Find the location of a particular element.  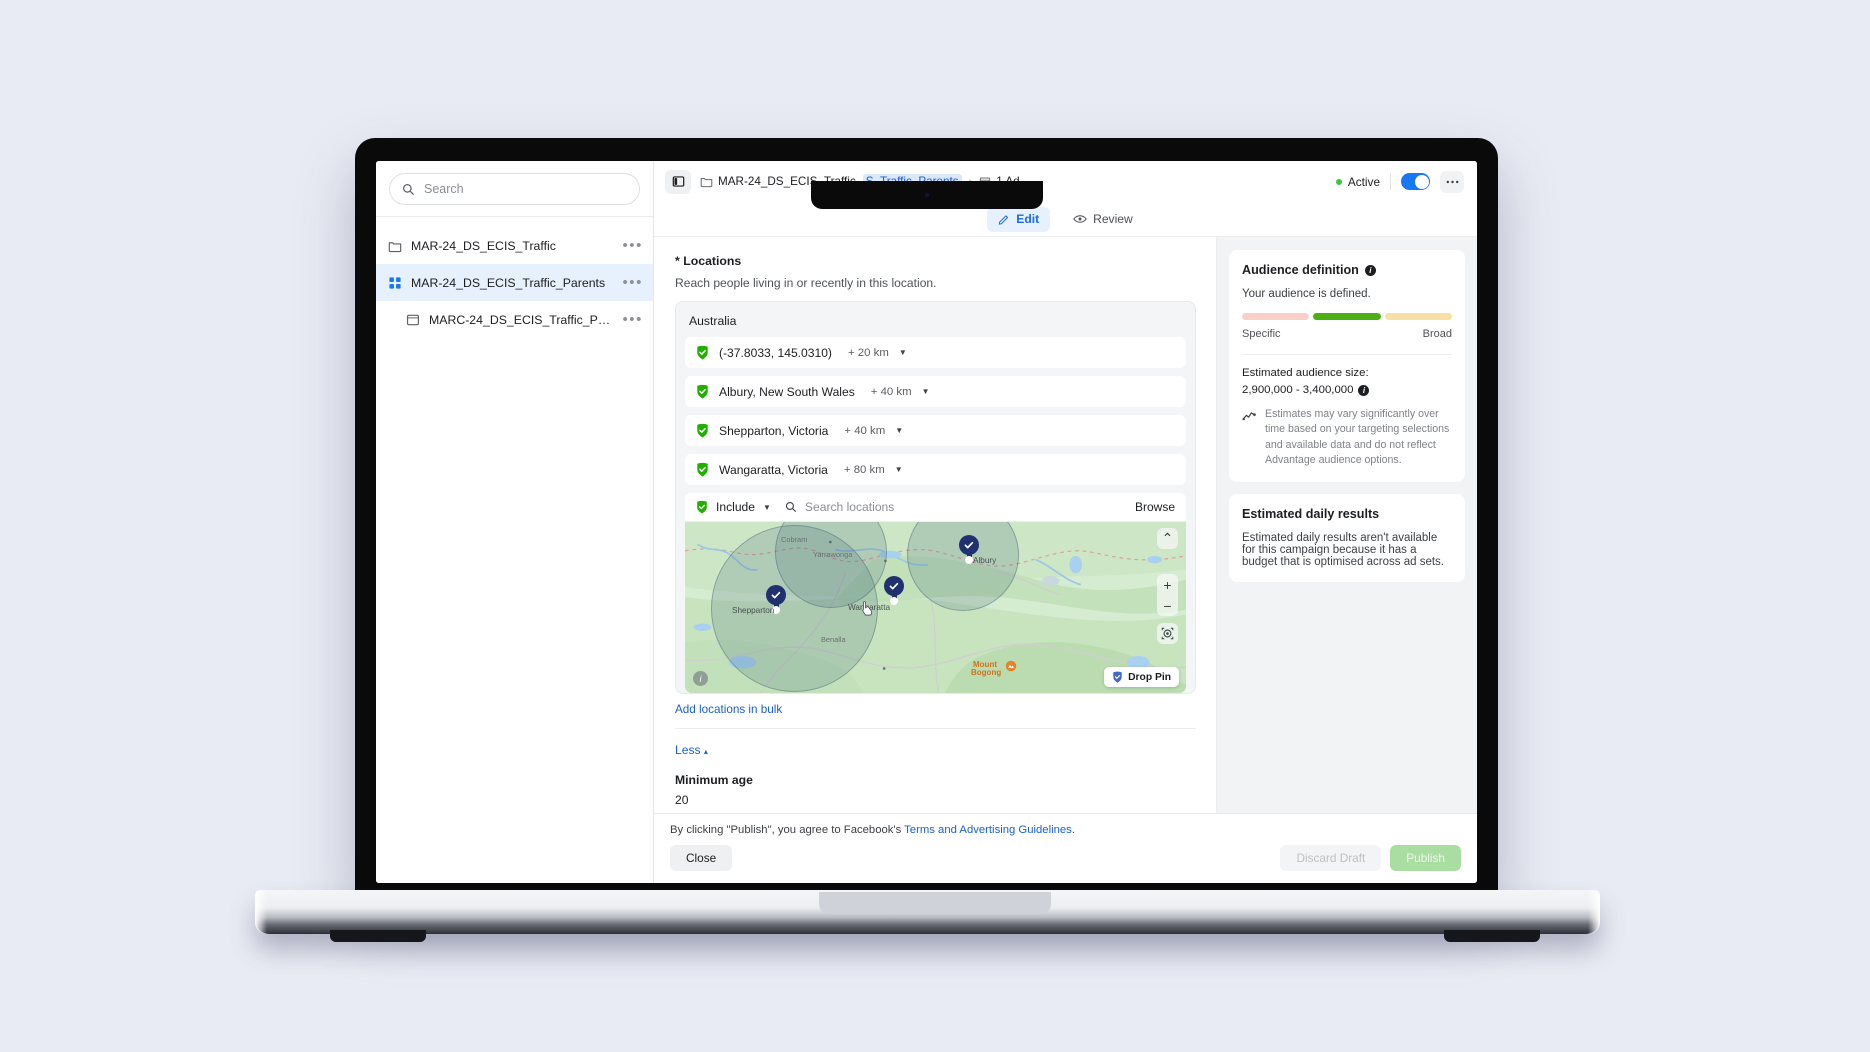

drop-pin-label: Drop Pin is located at coordinates (1149, 677).